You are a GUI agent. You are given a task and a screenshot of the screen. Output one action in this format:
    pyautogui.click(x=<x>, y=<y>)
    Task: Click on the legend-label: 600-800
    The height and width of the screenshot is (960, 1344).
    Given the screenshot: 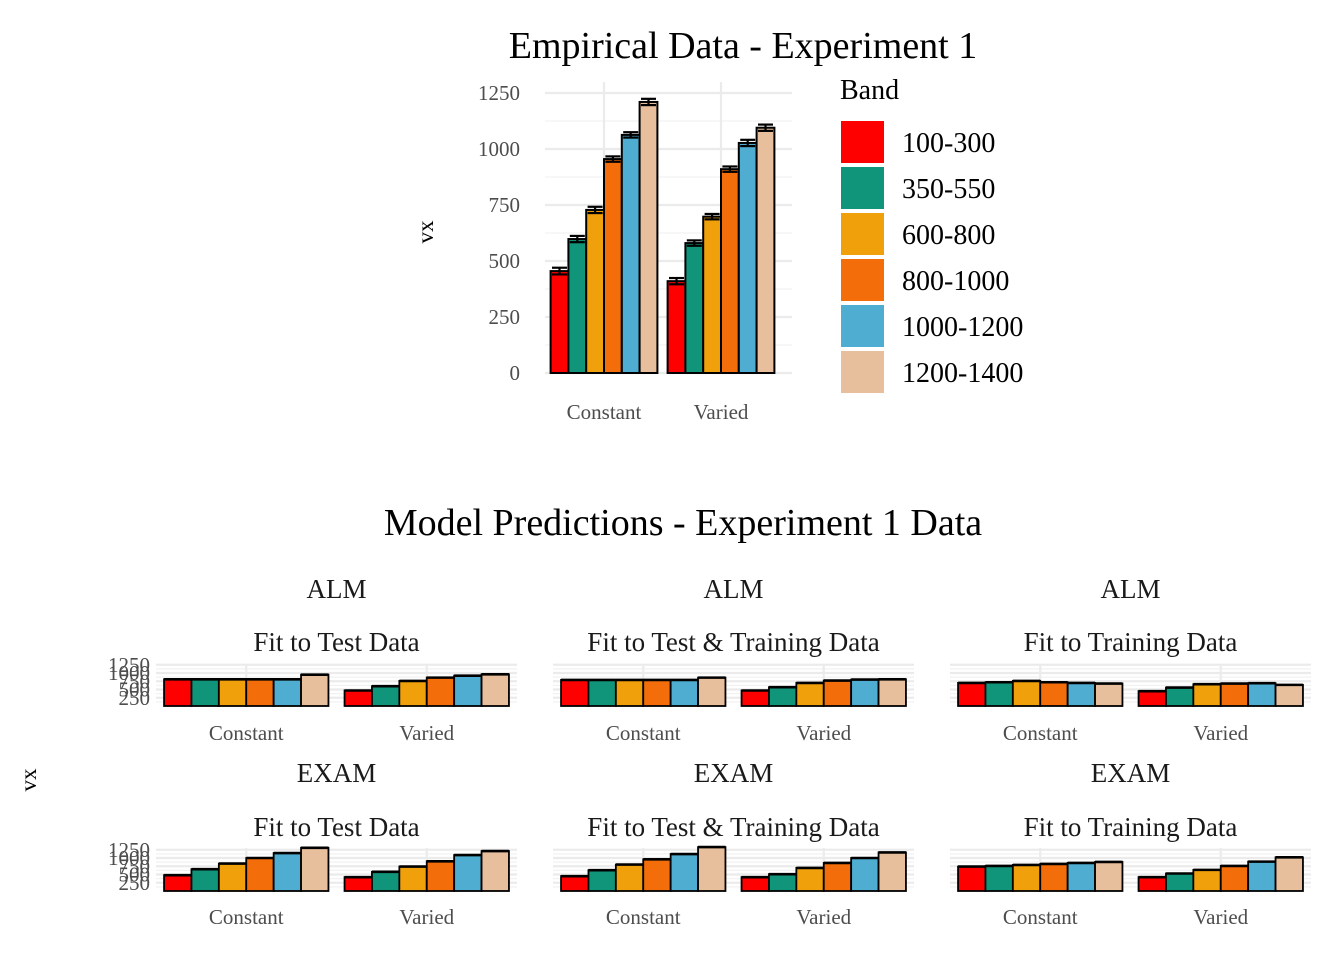 What is the action you would take?
    pyautogui.click(x=948, y=235)
    